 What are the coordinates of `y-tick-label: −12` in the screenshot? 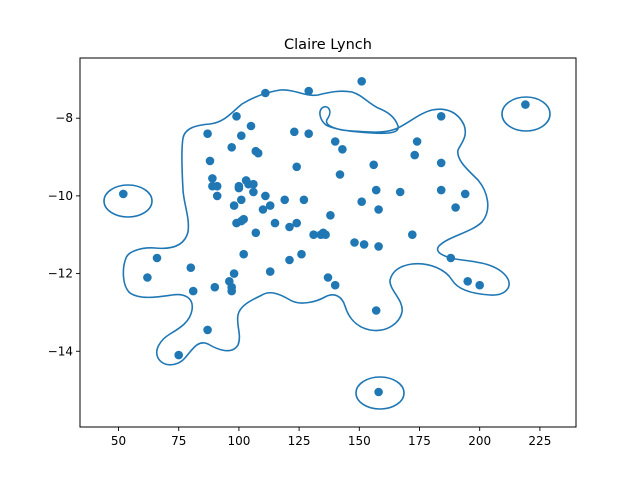 It's located at (60, 274).